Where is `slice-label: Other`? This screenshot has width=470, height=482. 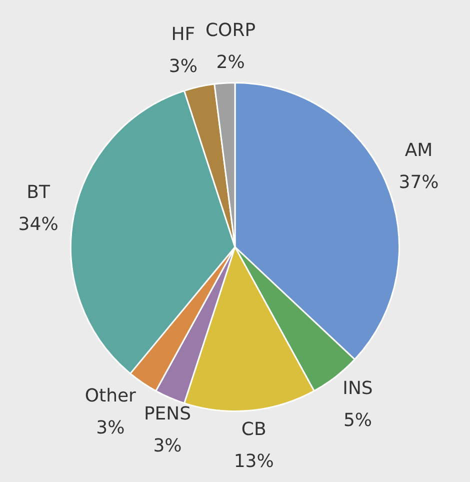
slice-label: Other is located at coordinates (110, 395).